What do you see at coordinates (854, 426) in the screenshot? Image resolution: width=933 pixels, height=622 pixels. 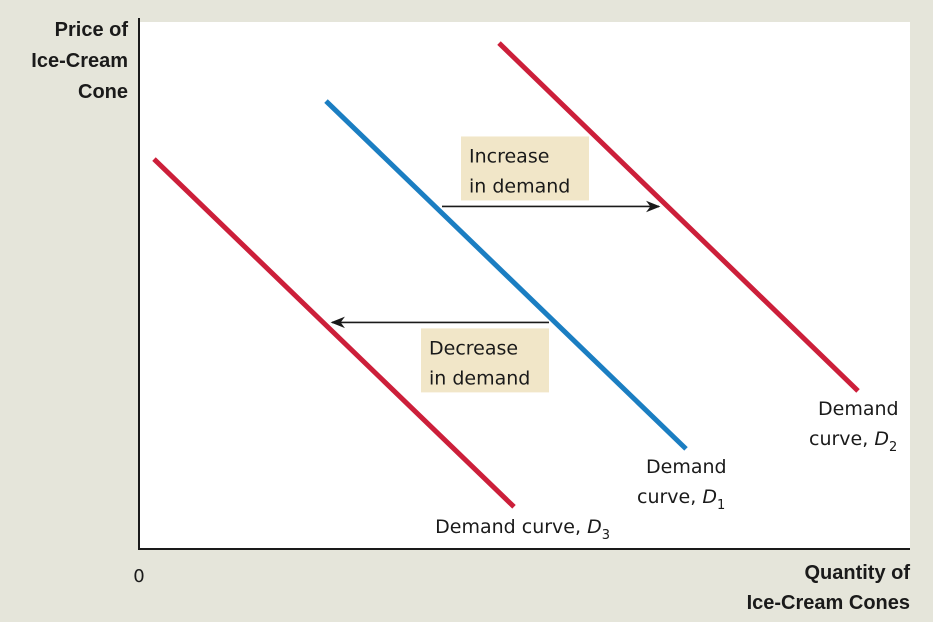 I see `demand-curve-label-d2: Demand curve, D2` at bounding box center [854, 426].